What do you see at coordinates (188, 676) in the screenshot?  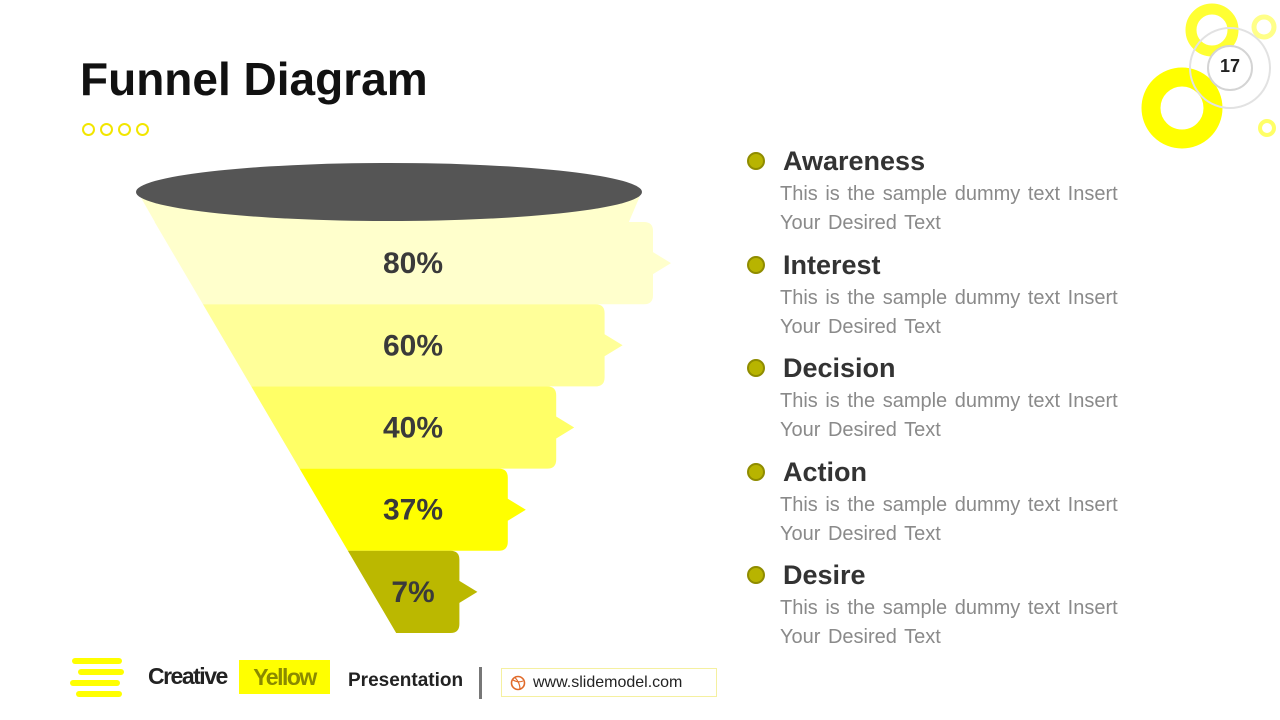 I see `brand-name-creative: Creative` at bounding box center [188, 676].